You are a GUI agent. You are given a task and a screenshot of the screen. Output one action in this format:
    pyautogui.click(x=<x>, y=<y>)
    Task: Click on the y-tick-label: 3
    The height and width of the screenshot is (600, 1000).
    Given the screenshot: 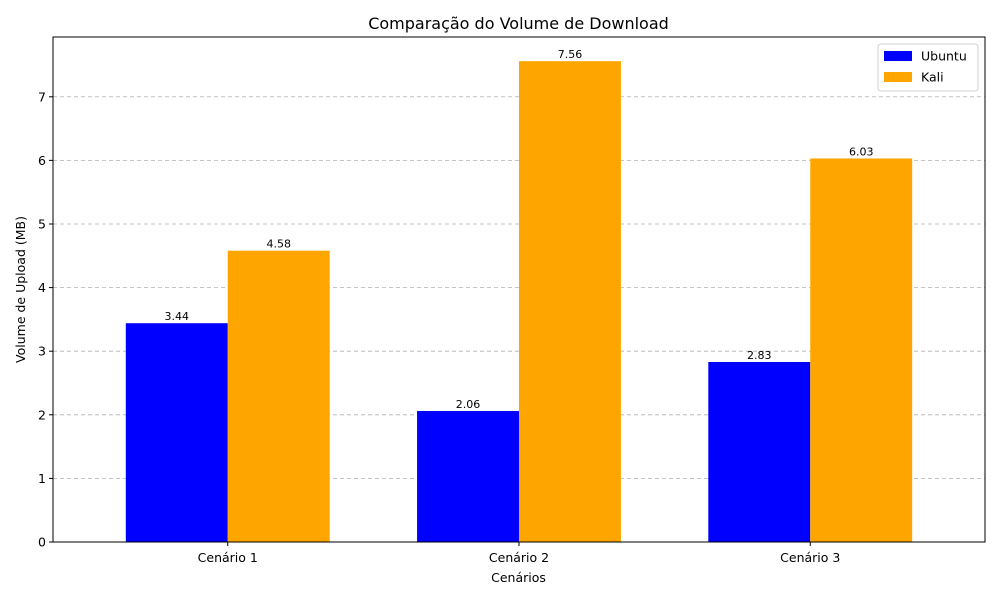 What is the action you would take?
    pyautogui.click(x=42, y=351)
    